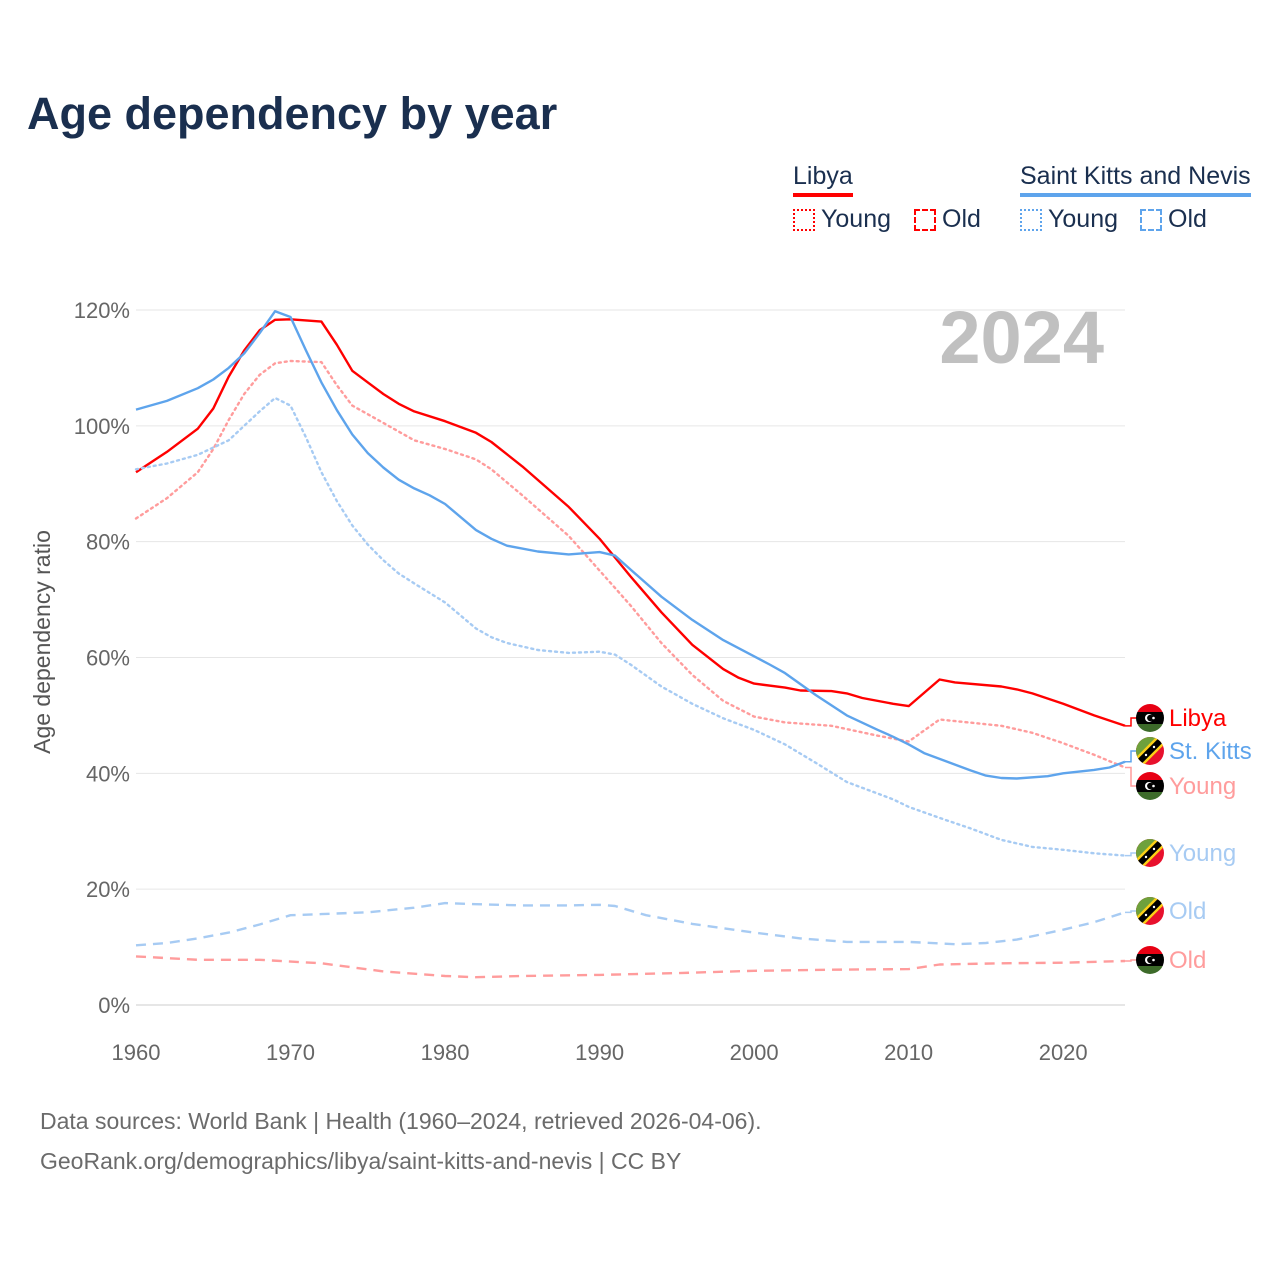 Image resolution: width=1280 pixels, height=1280 pixels. Describe the element at coordinates (108, 542) in the screenshot. I see `y-tick-label: 80%` at that location.